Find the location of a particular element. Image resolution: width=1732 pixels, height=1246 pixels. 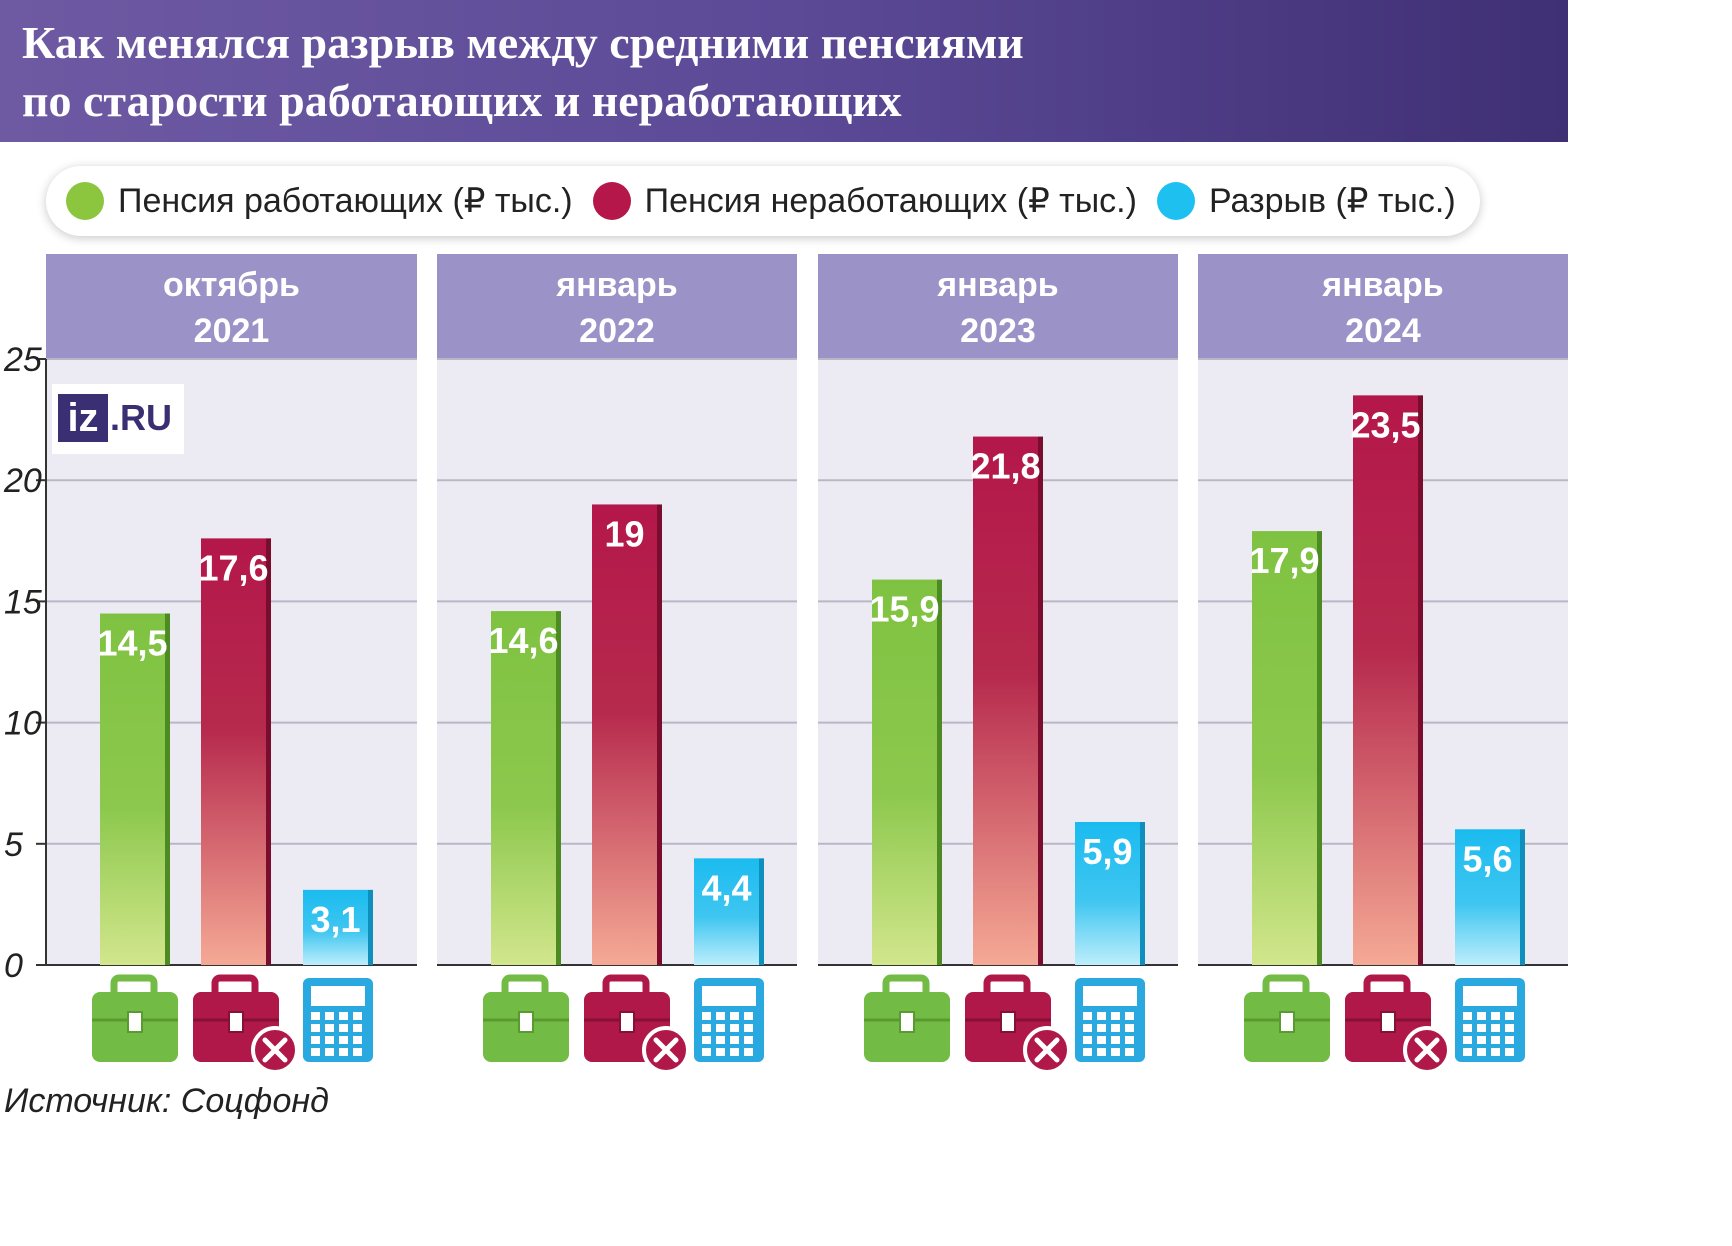

data-label-working: 15,9 is located at coordinates (904, 609).